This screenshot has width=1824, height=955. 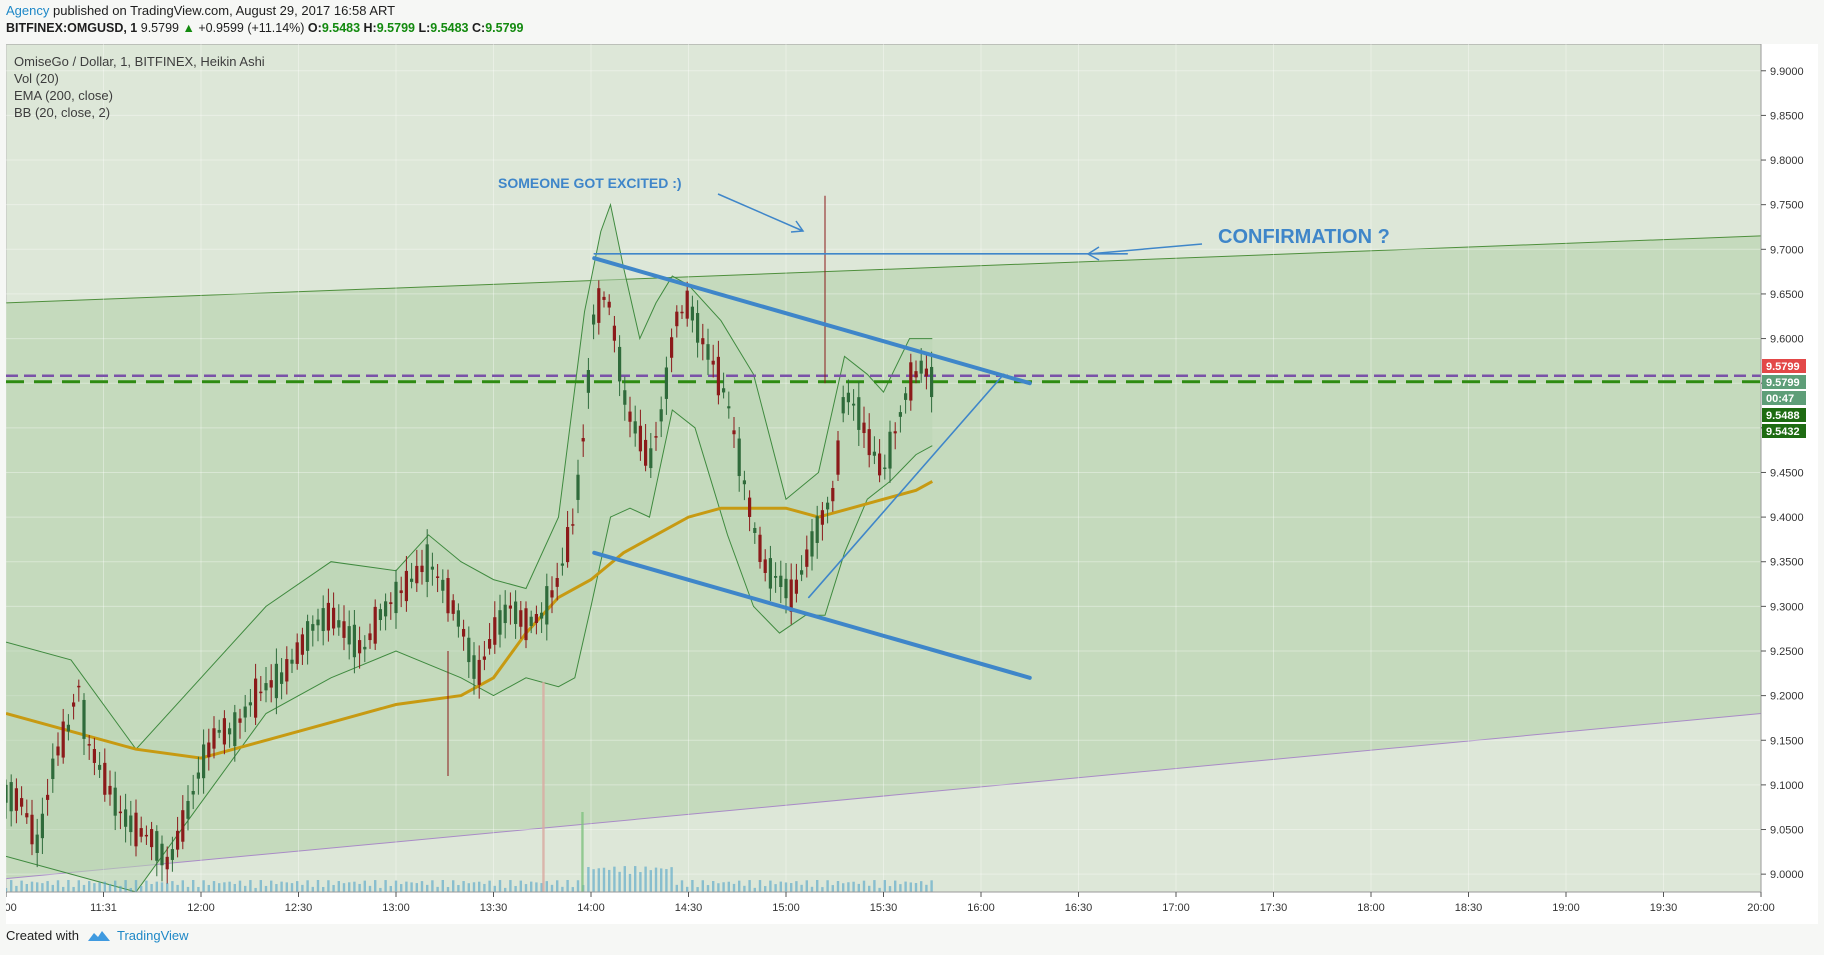 I want to click on tradingview-link: TradingView, so click(x=138, y=935).